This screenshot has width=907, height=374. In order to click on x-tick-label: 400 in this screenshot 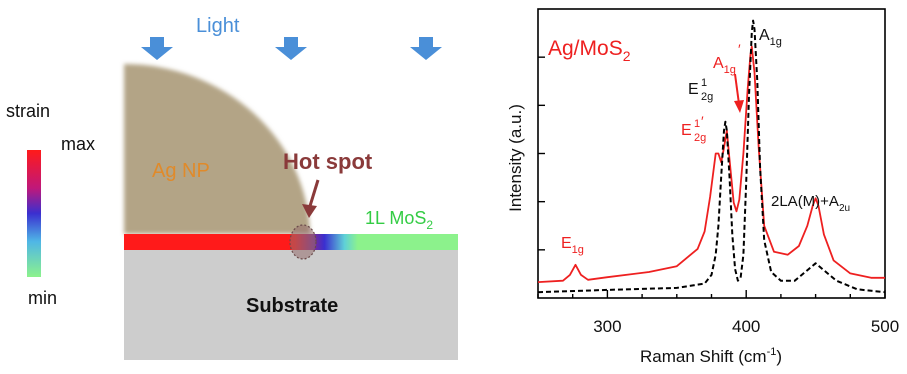, I will do `click(746, 326)`.